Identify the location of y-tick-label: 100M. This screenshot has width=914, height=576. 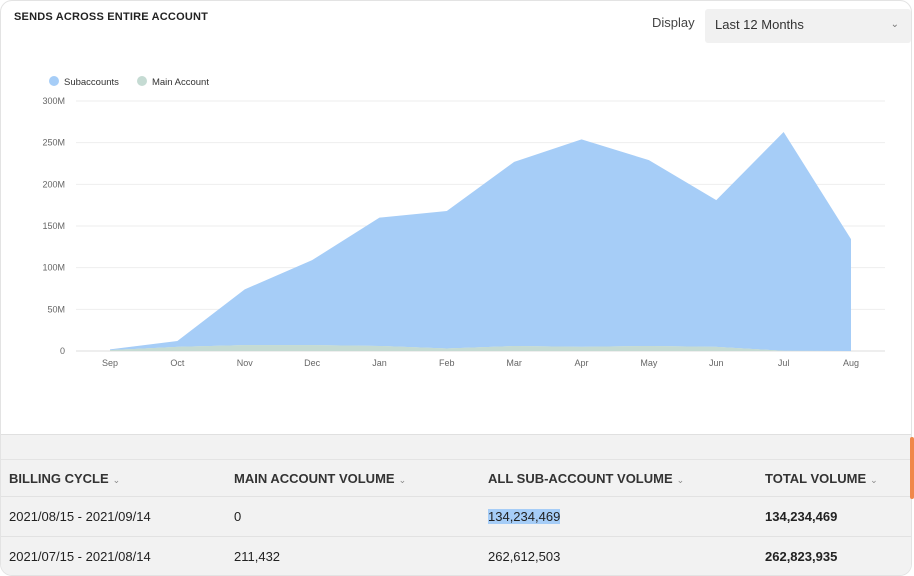
(53, 268).